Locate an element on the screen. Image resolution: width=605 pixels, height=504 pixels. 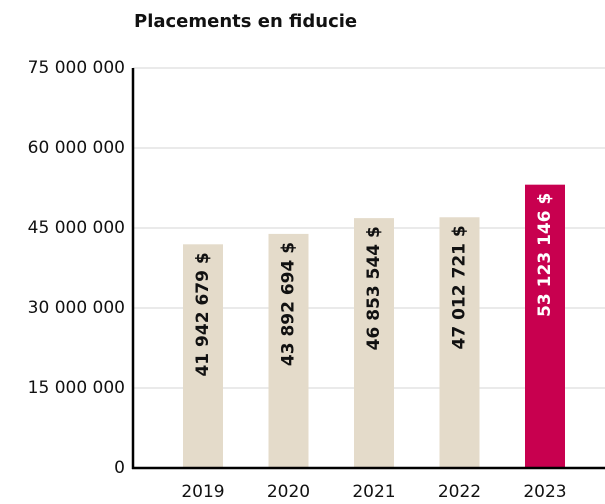
y-tick-label: 15 000 000 is located at coordinates (76, 388).